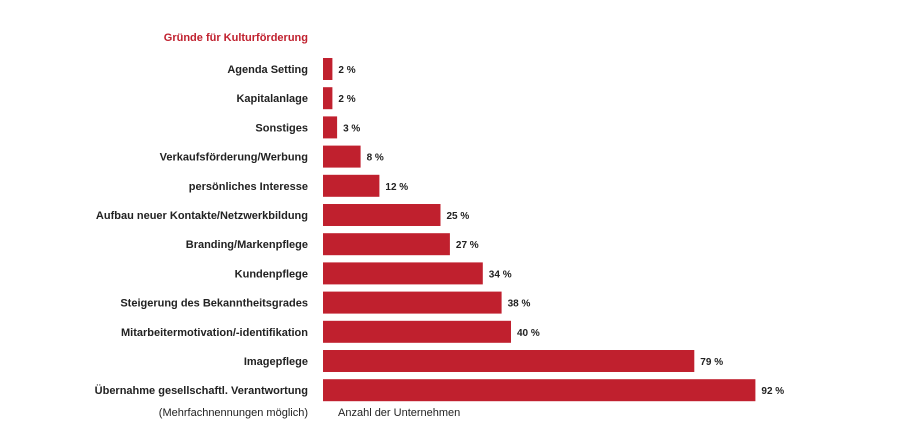 Image resolution: width=900 pixels, height=439 pixels. I want to click on value-label: 40 %, so click(528, 333).